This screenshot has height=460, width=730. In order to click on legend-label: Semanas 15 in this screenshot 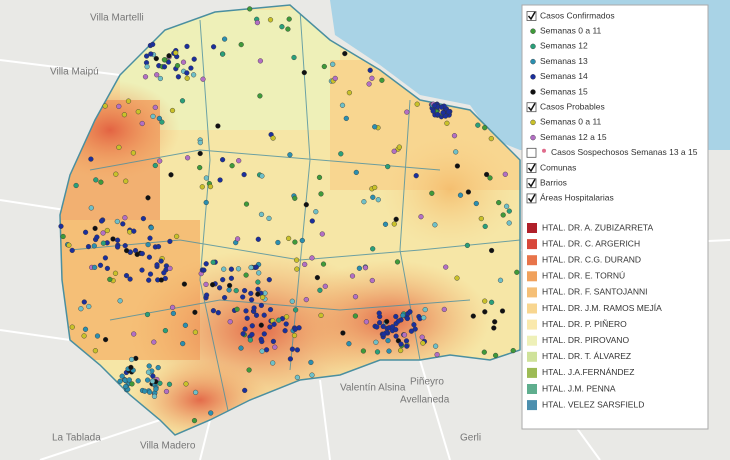, I will do `click(564, 91)`.